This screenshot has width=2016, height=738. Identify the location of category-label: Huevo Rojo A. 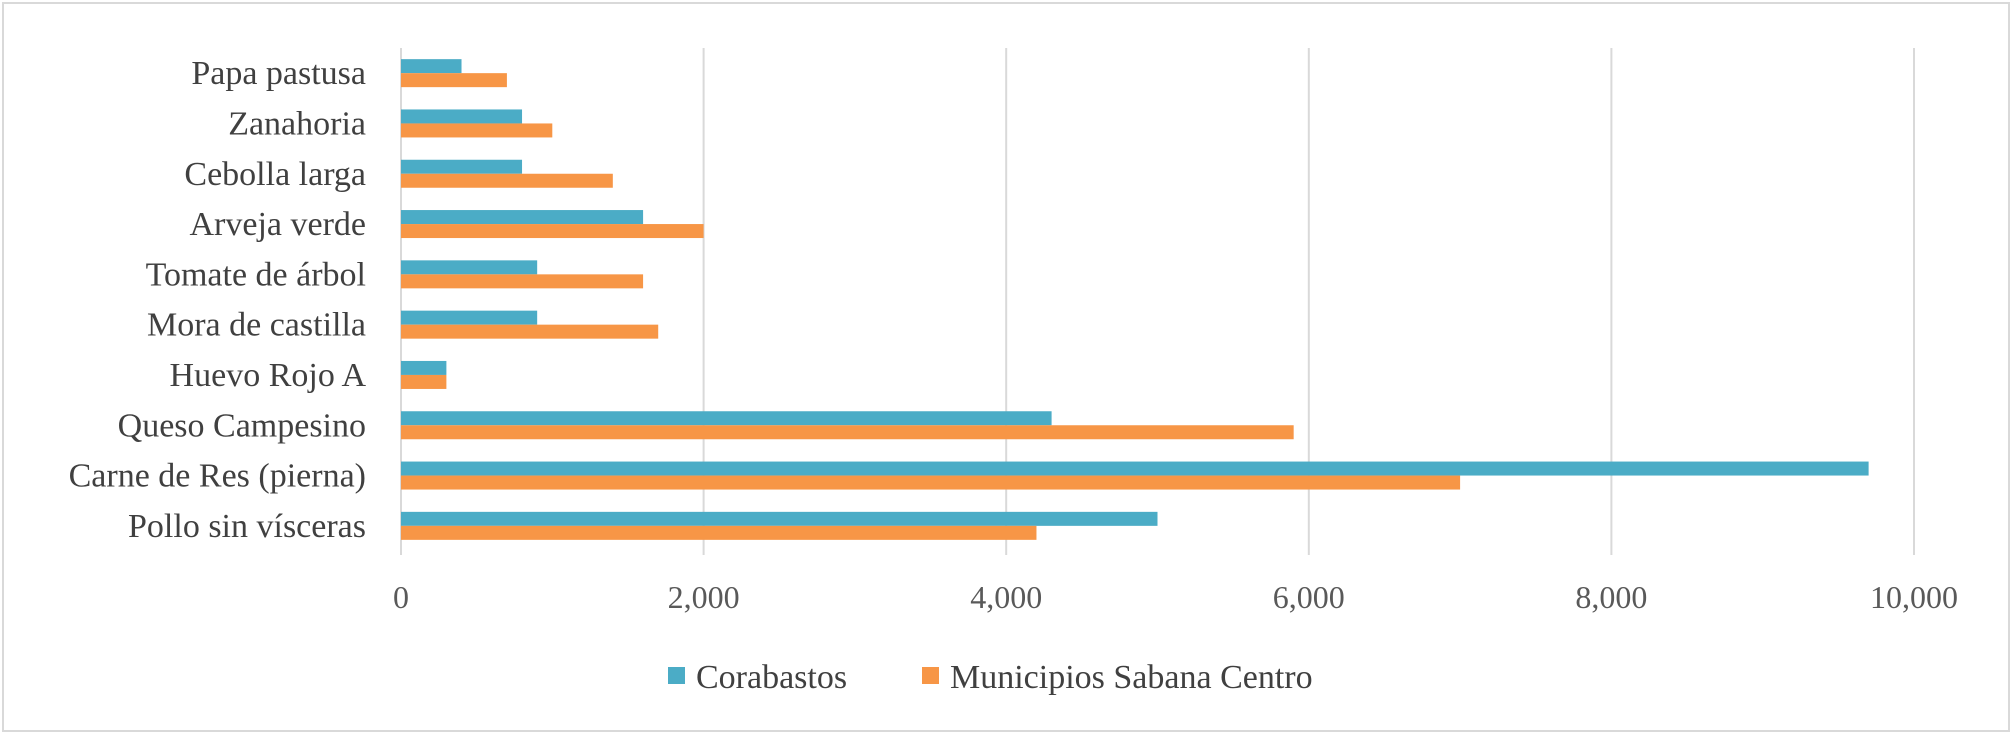
(268, 375).